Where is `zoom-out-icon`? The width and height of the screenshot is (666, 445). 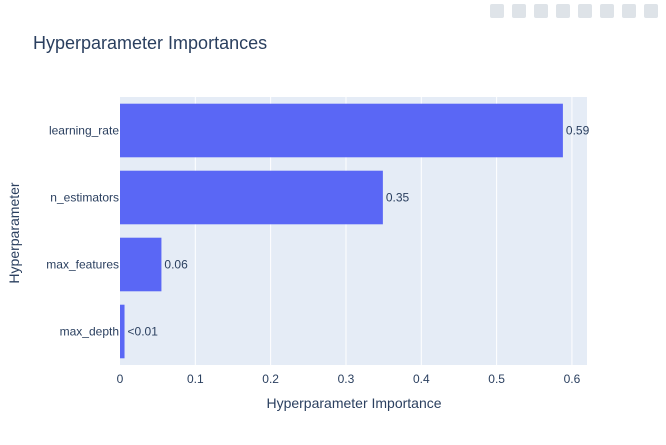 zoom-out-icon is located at coordinates (585, 11).